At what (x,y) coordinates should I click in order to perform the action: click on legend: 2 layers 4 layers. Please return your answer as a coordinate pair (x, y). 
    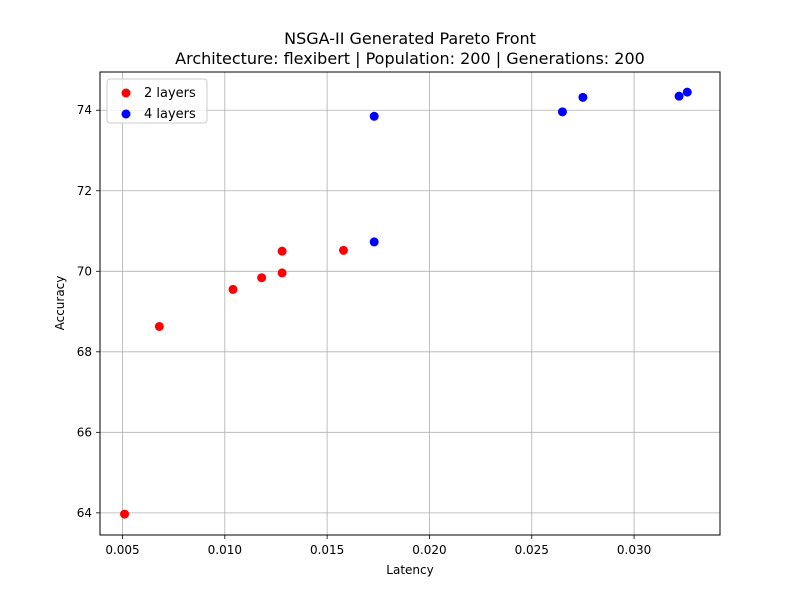
    Looking at the image, I should click on (157, 101).